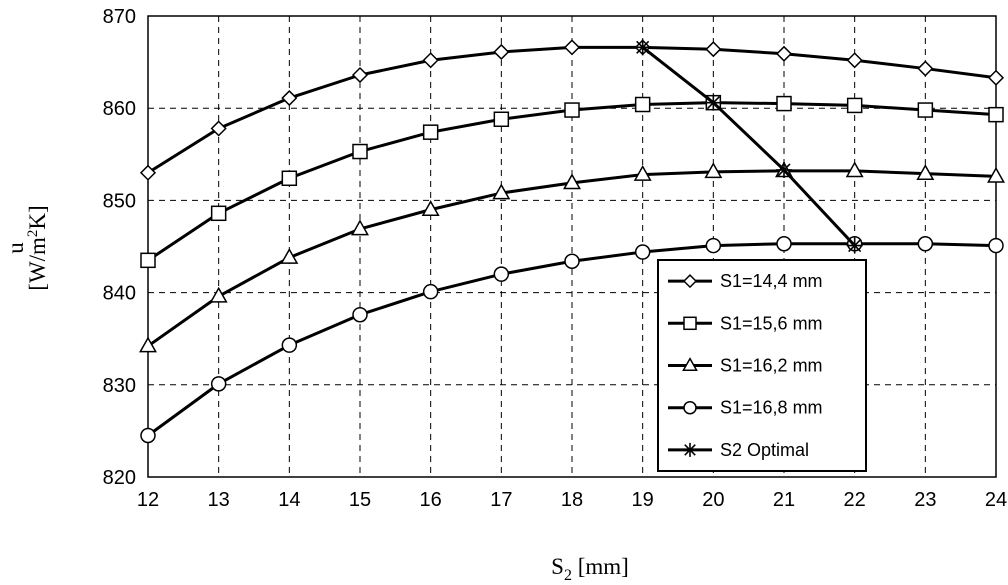 The image size is (1008, 585). What do you see at coordinates (119, 478) in the screenshot?
I see `y-tick-label: 820` at bounding box center [119, 478].